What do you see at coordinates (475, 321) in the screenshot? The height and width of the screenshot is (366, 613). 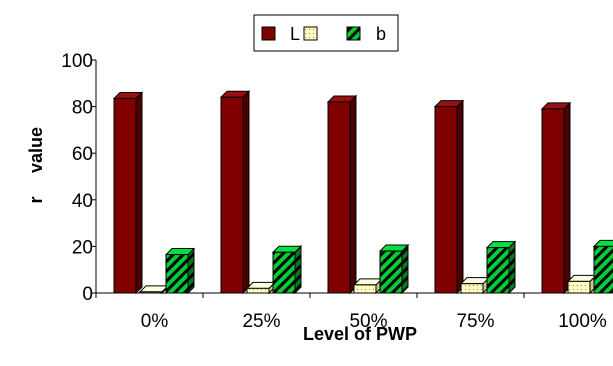 I see `x-tick-label: 75%` at bounding box center [475, 321].